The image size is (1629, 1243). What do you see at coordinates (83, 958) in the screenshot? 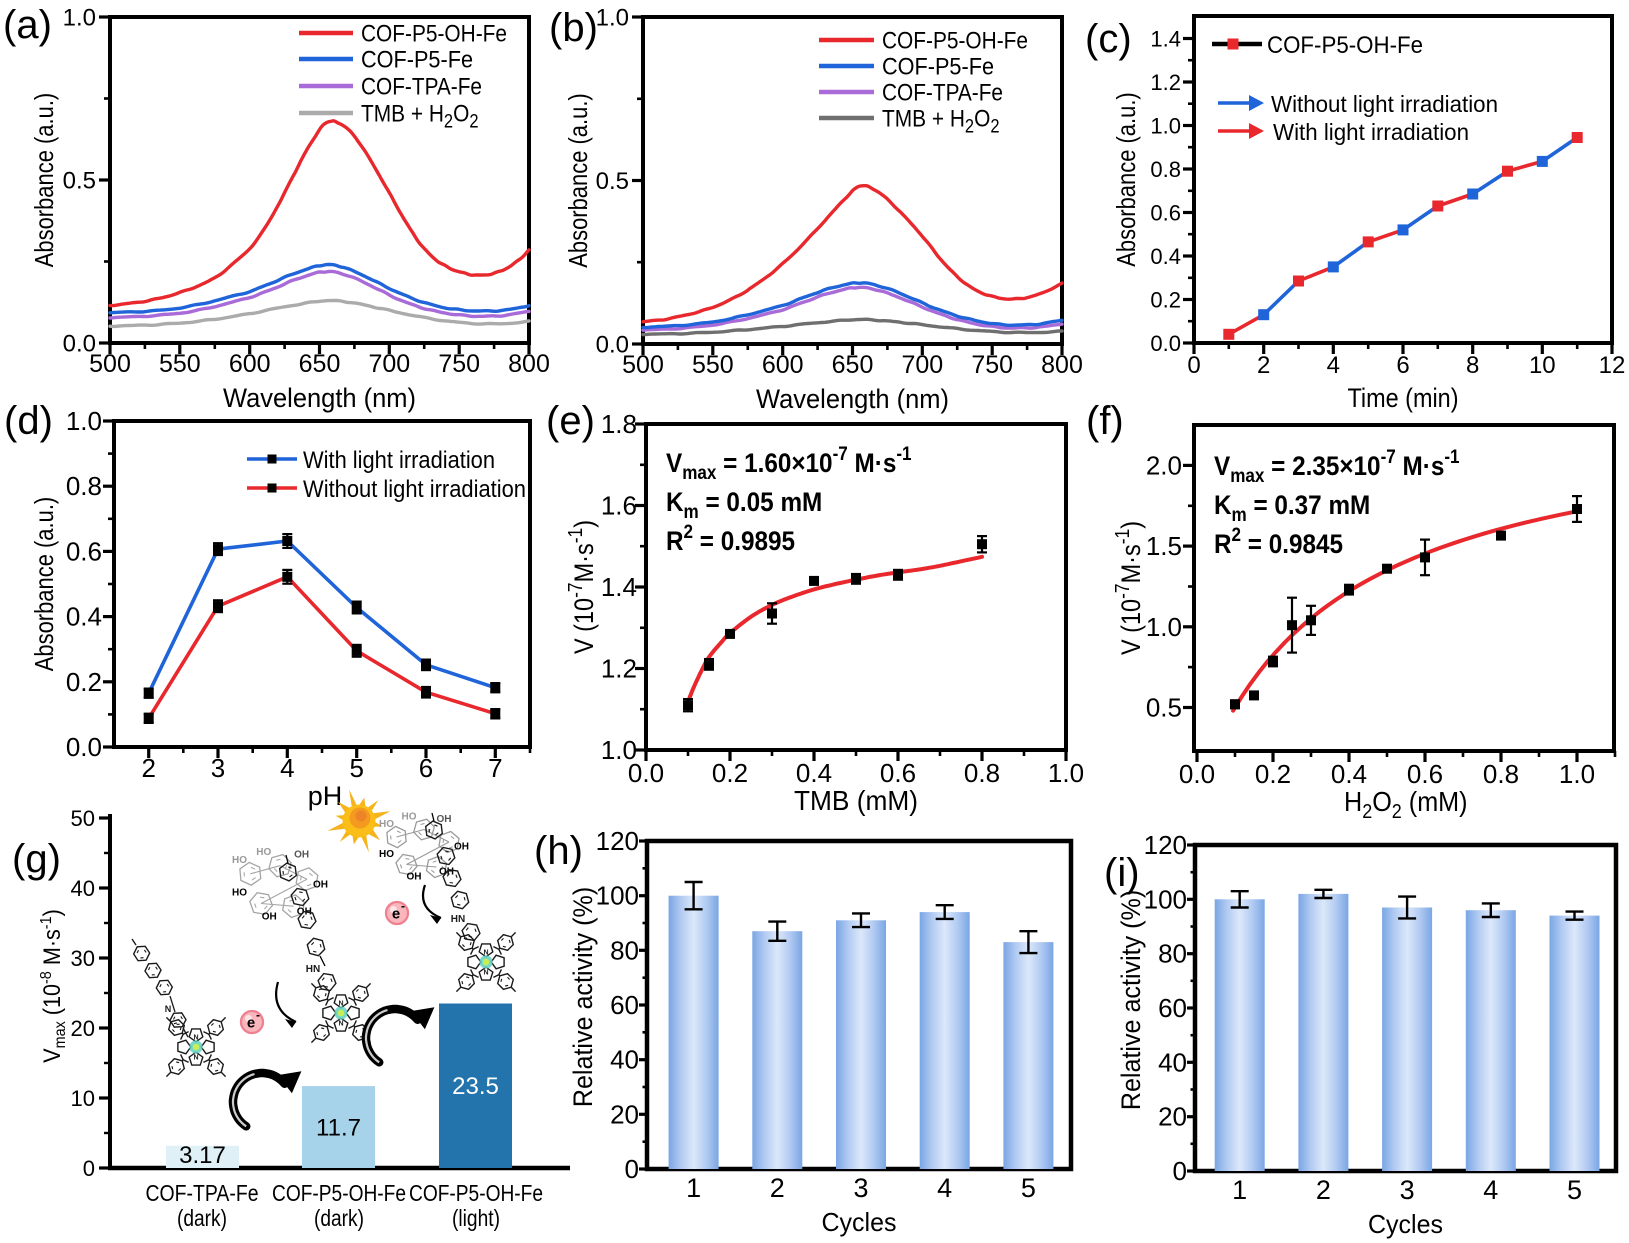
I see `svg-text: 30` at bounding box center [83, 958].